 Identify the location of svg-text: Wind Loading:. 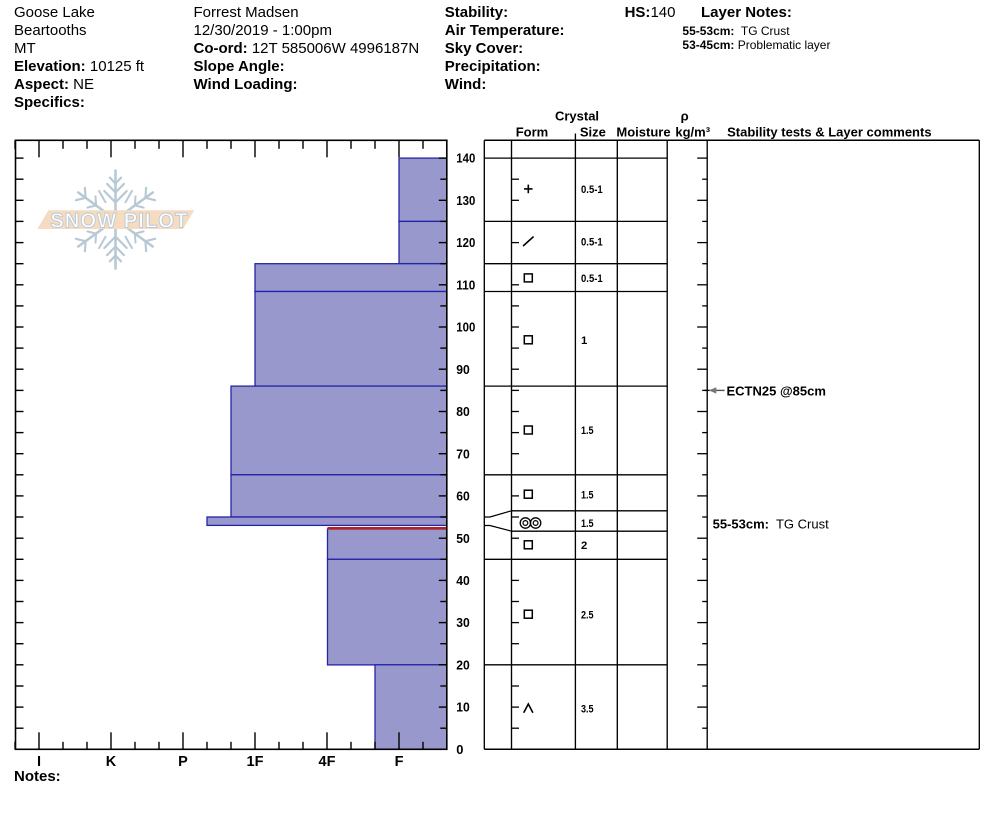
(246, 84).